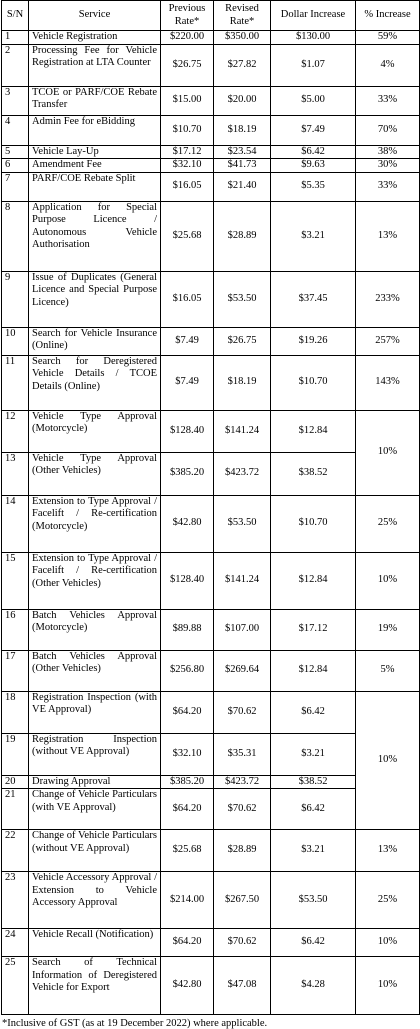  I want to click on dollar-increase-cell: $4.28, so click(313, 985).